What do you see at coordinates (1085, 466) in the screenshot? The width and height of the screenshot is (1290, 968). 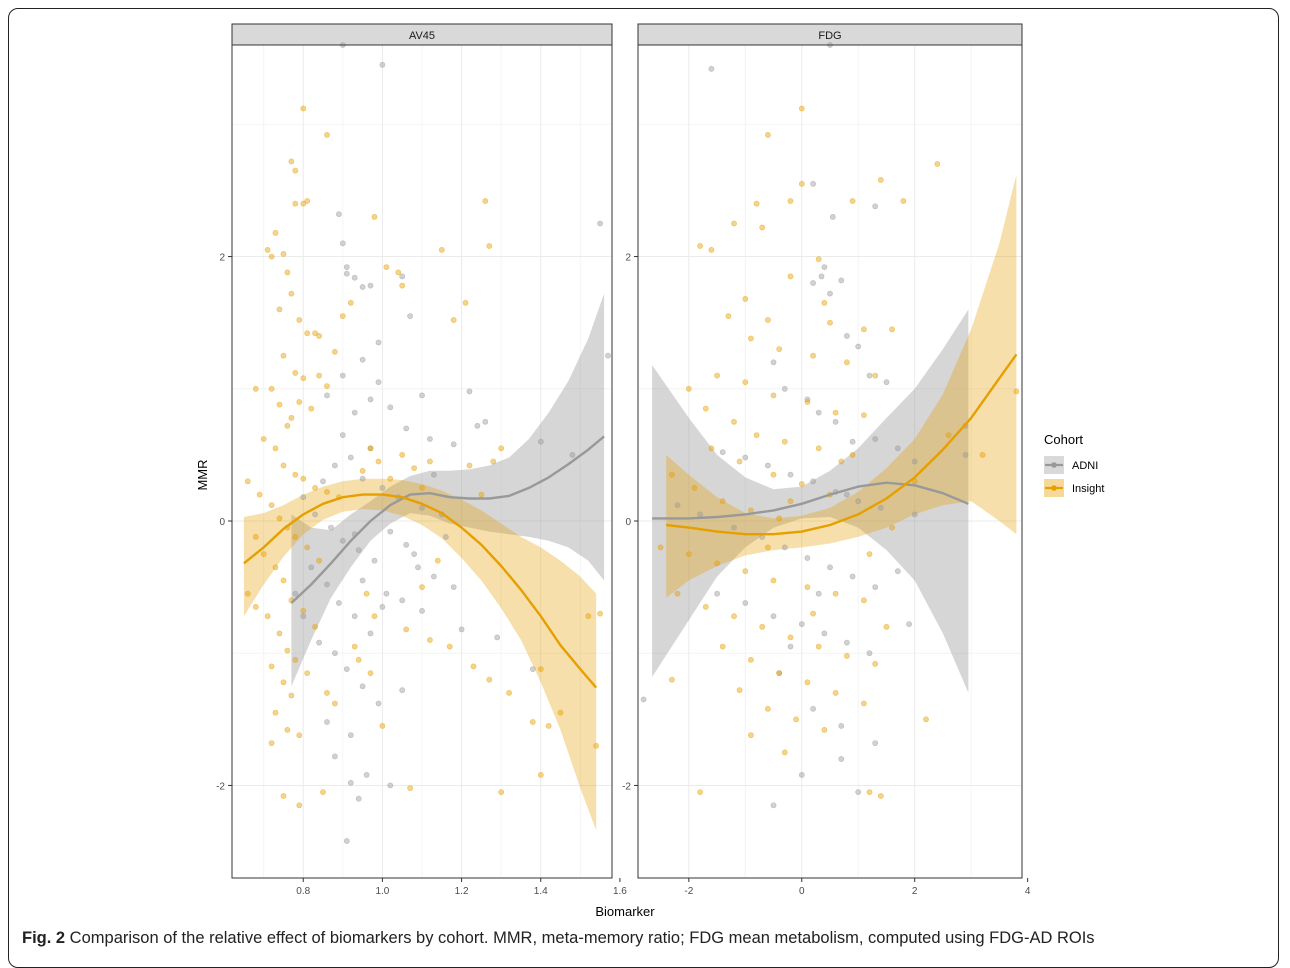 I see `legend-label-adni: ADNI` at bounding box center [1085, 466].